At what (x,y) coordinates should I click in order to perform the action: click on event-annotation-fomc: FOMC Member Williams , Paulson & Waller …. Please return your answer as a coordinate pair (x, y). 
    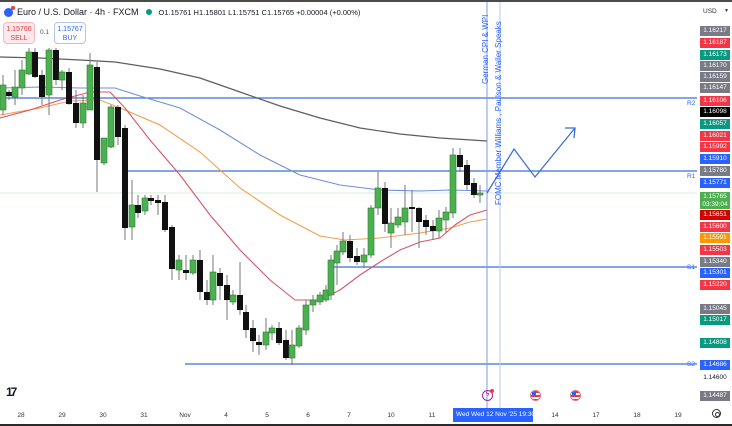
    Looking at the image, I should click on (498, 113).